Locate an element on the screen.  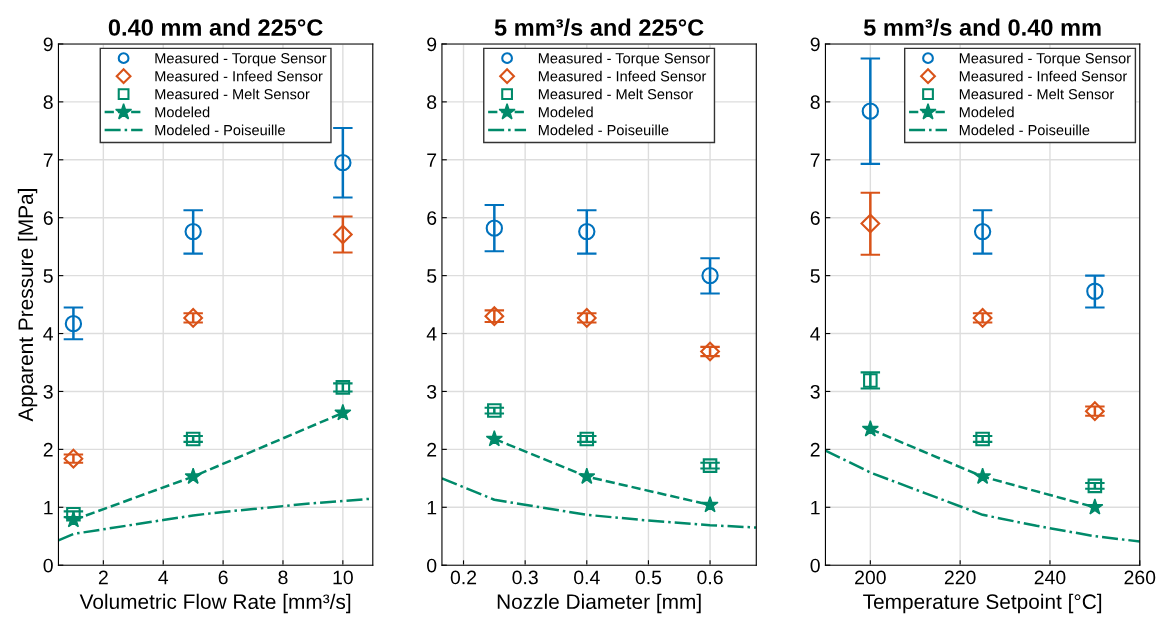
x-tick-label: 240 is located at coordinates (1050, 577).